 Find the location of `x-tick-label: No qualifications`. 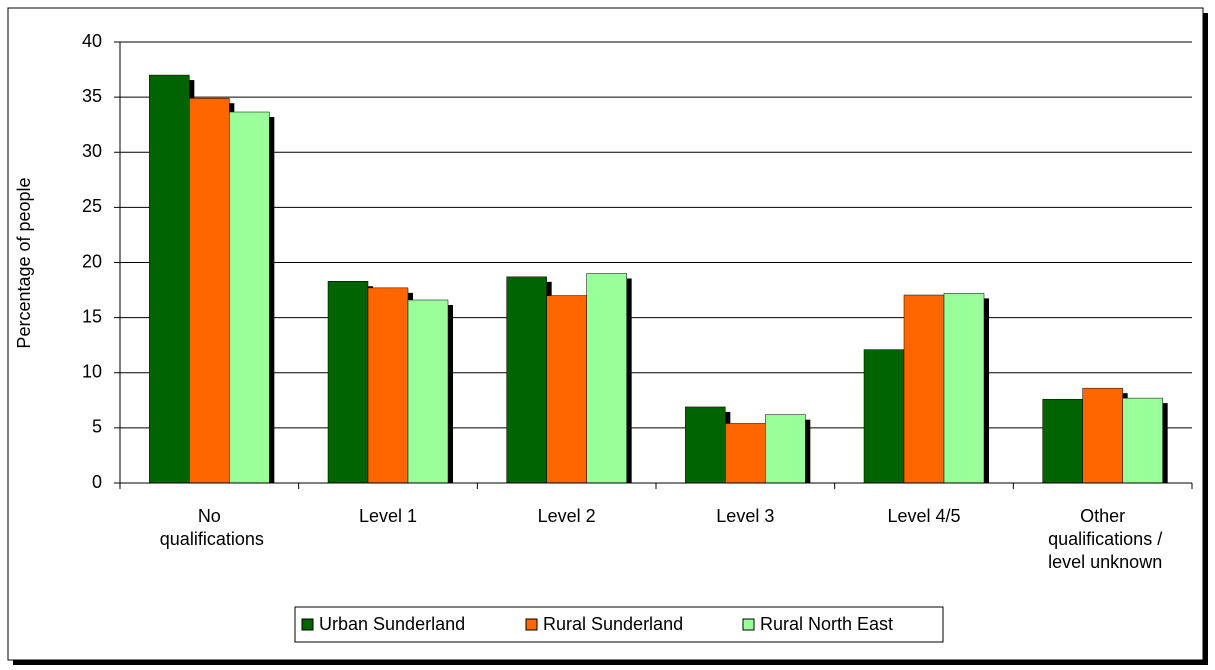

x-tick-label: No qualifications is located at coordinates (209, 527).